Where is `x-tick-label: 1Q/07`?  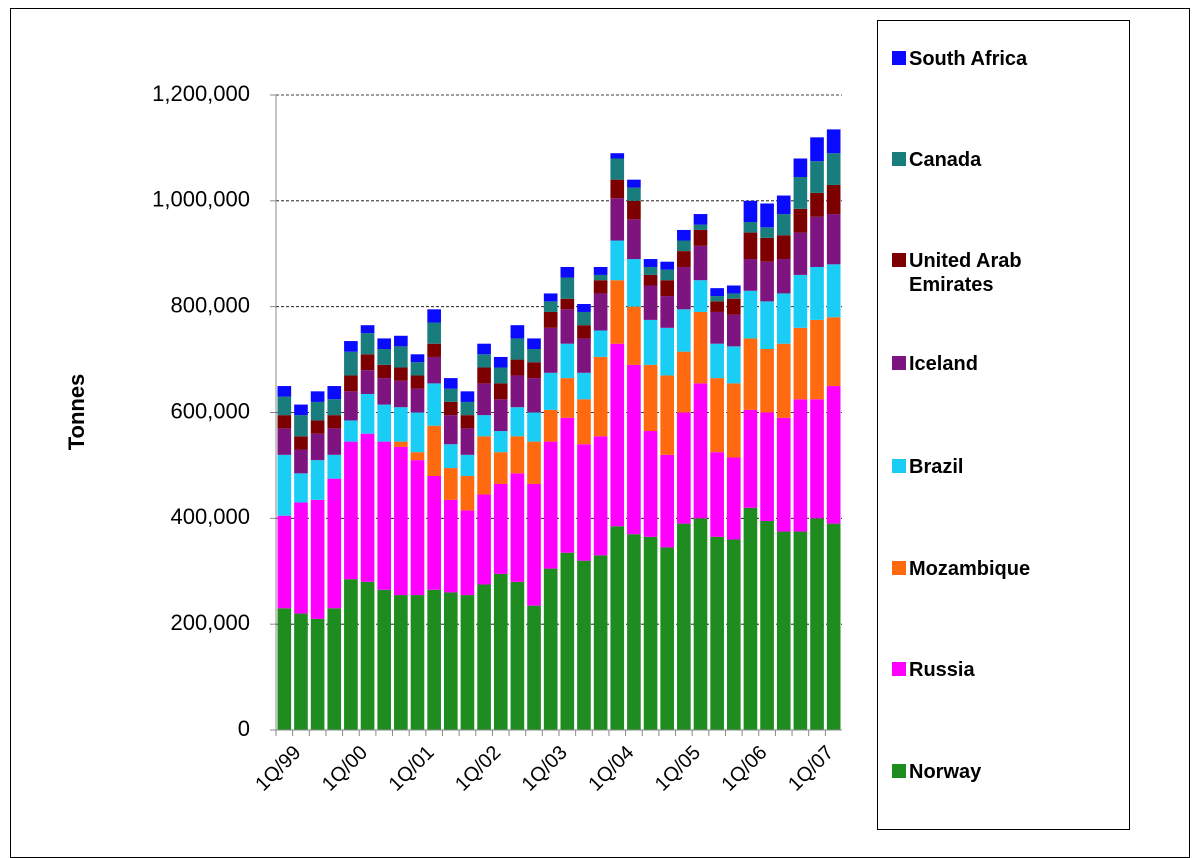
x-tick-label: 1Q/07 is located at coordinates (811, 769).